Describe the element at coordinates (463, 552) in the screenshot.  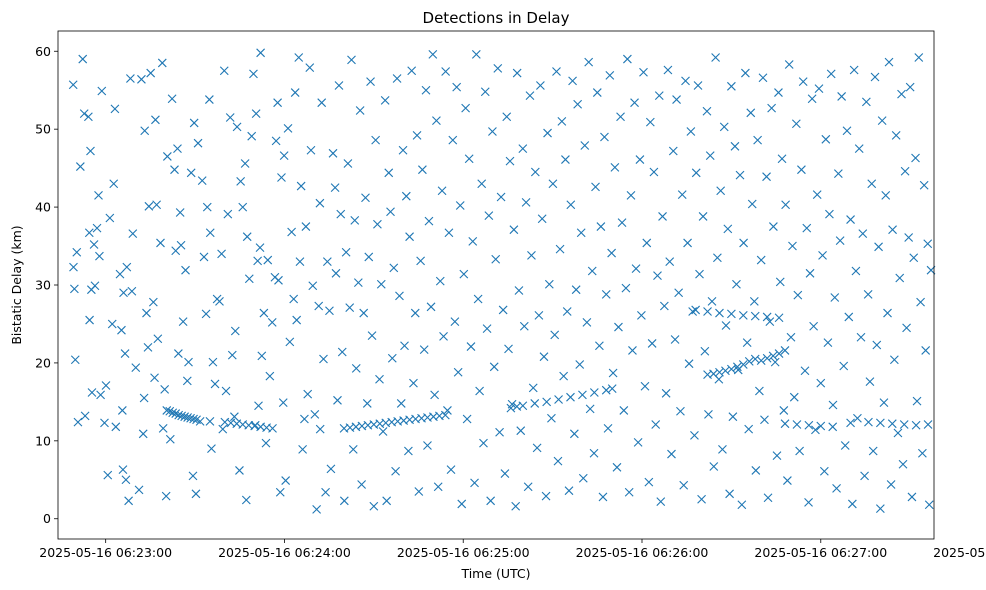
I see `x-tick-label: 2025-05-16 06:25:00` at that location.